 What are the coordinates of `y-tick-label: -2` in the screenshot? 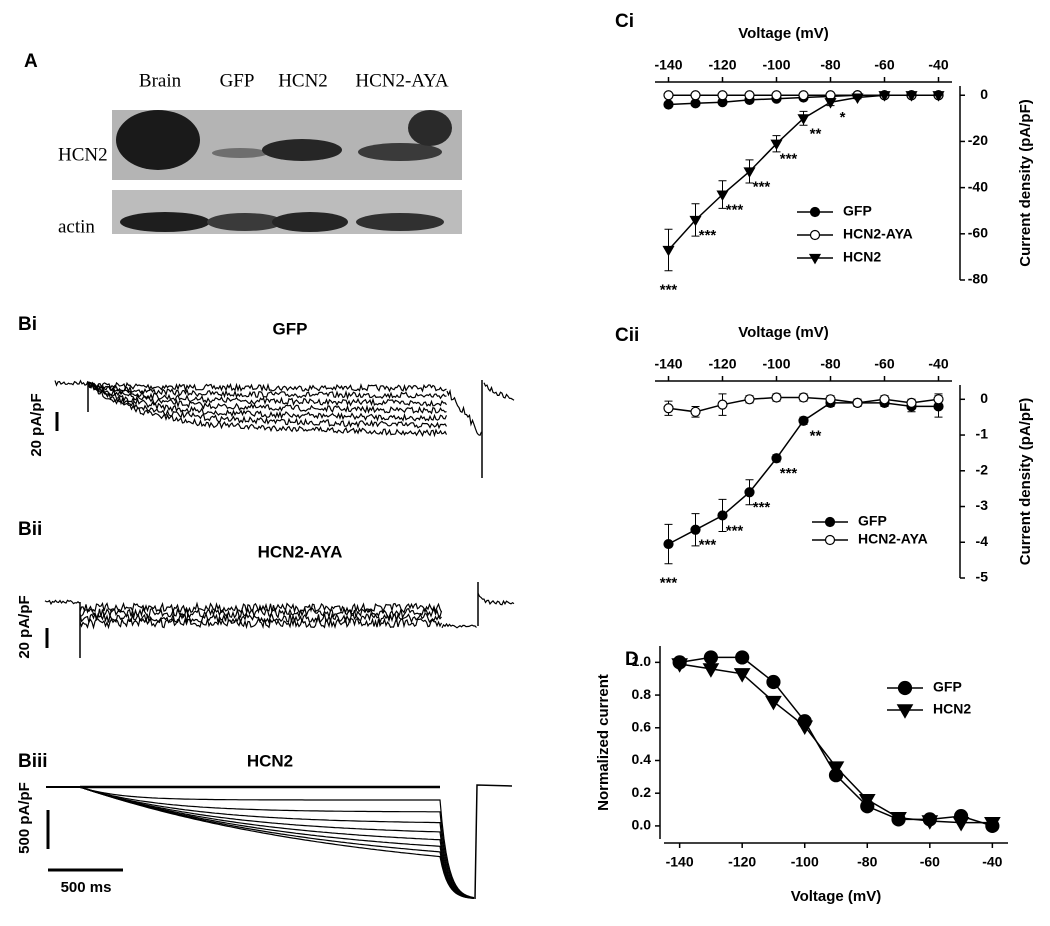 It's located at (982, 469).